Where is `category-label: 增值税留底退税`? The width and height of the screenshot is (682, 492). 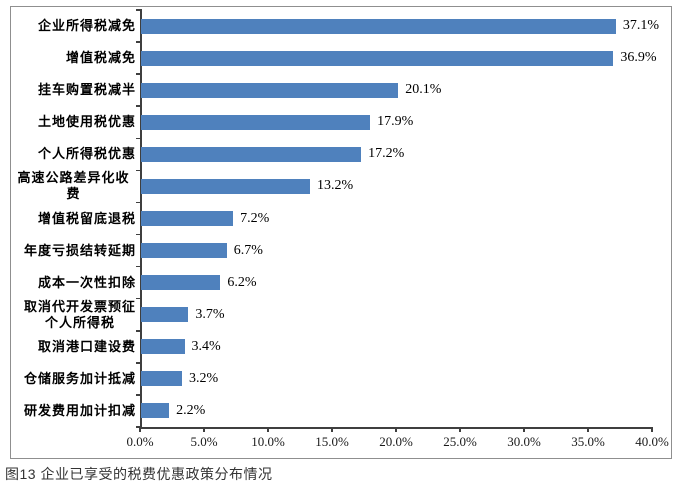
category-label: 增值税留底退税 is located at coordinates (73, 219).